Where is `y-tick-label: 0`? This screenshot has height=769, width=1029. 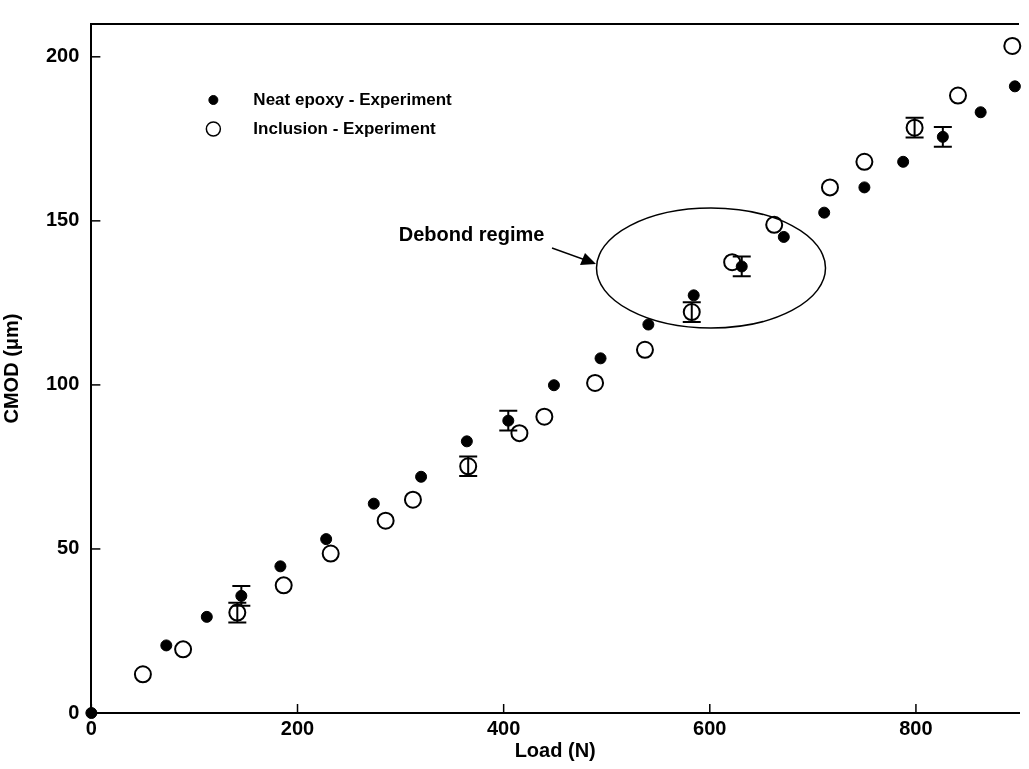 y-tick-label: 0 is located at coordinates (74, 711).